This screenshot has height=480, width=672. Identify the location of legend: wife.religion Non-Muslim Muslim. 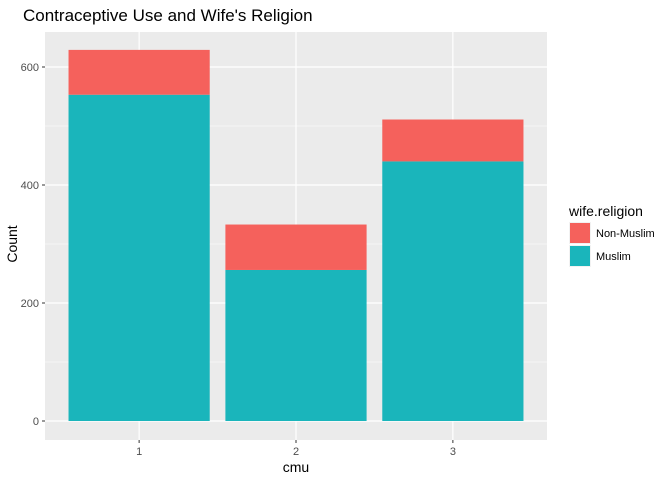
(611, 235).